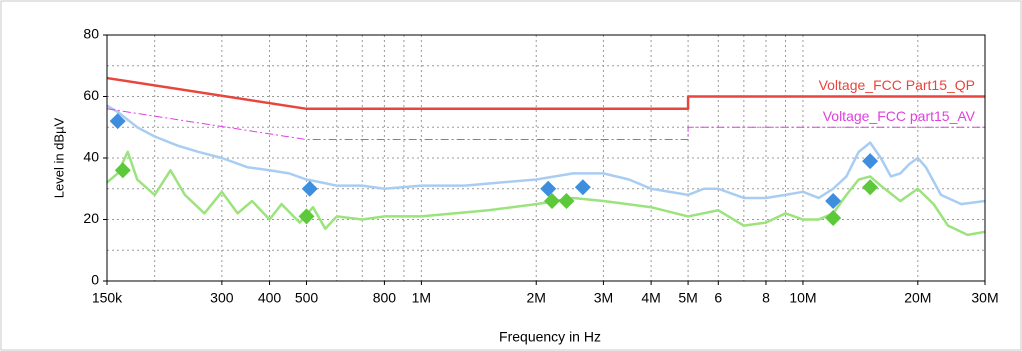  I want to click on x-tick-label: 3M, so click(603, 298).